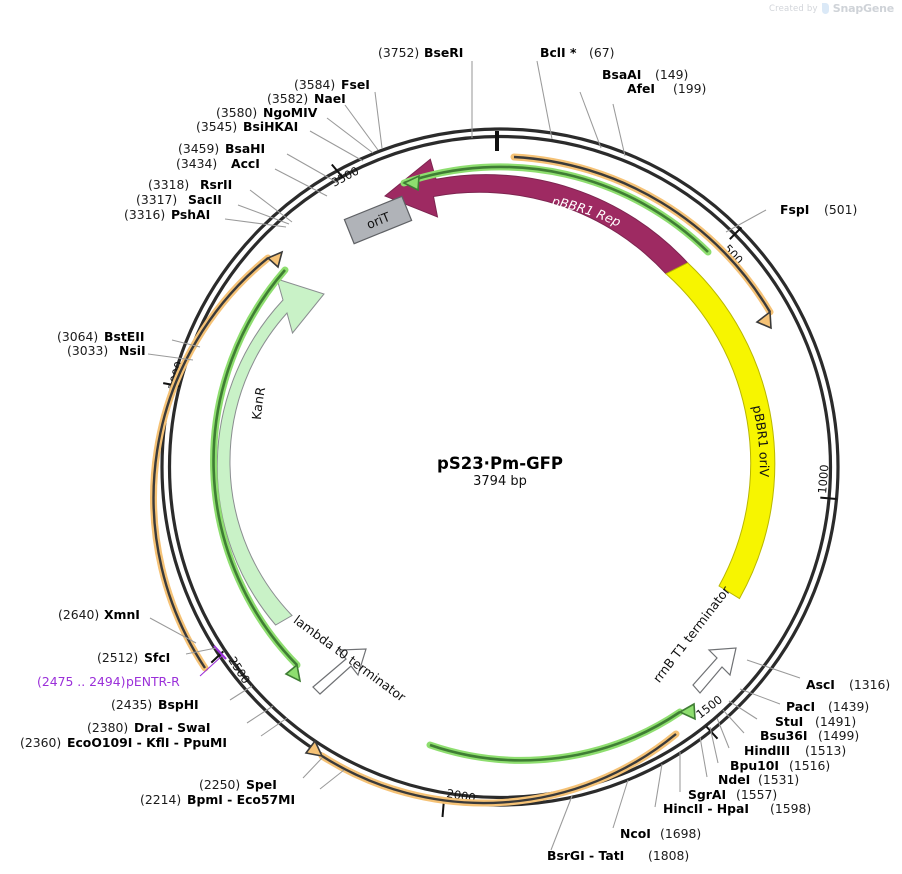 Image resolution: width=902 pixels, height=874 pixels. Describe the element at coordinates (238, 784) in the screenshot. I see `site-label-SpeI: (2250) SpeI` at that location.